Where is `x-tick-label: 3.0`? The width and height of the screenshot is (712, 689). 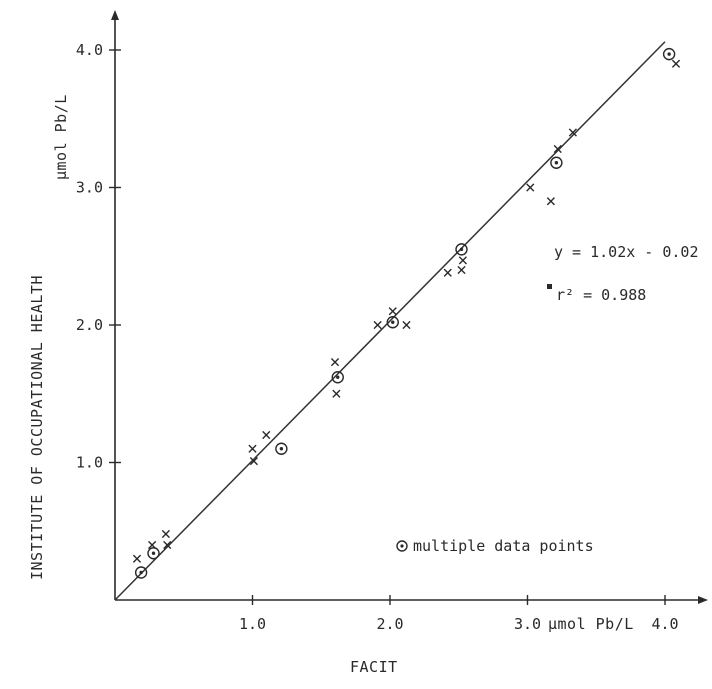
x-tick-label: 3.0 is located at coordinates (527, 624).